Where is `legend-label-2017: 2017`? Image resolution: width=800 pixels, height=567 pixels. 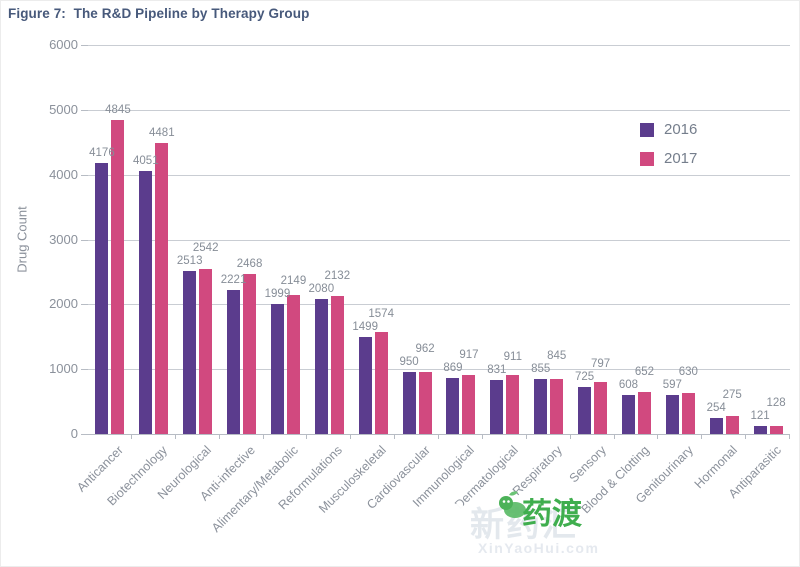
legend-label-2017: 2017 is located at coordinates (681, 158).